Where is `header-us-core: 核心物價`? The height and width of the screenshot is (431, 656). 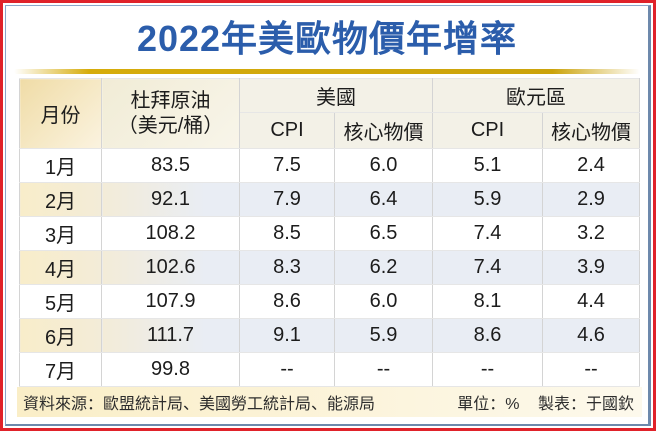
header-us-core: 核心物價 is located at coordinates (383, 130).